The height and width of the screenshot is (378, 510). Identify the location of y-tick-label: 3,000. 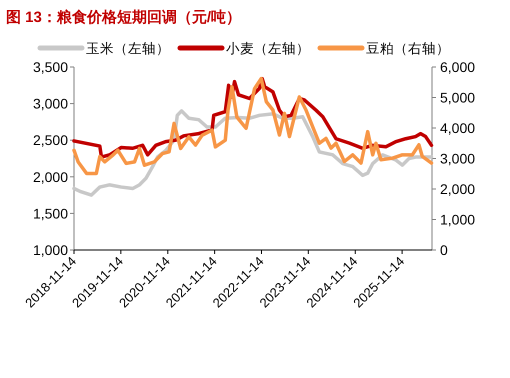
(50, 104).